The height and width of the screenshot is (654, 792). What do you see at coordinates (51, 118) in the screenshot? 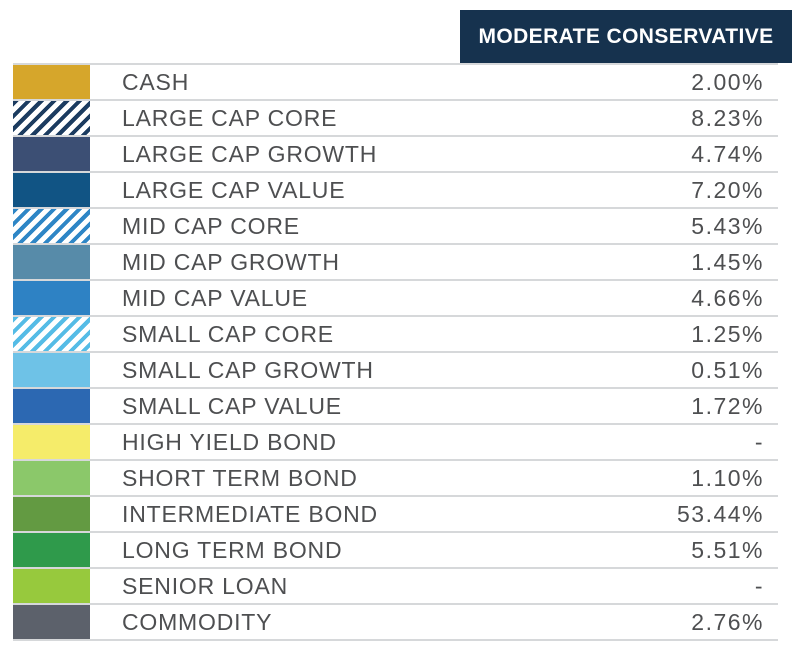
I see `large-cap-core-swatch` at bounding box center [51, 118].